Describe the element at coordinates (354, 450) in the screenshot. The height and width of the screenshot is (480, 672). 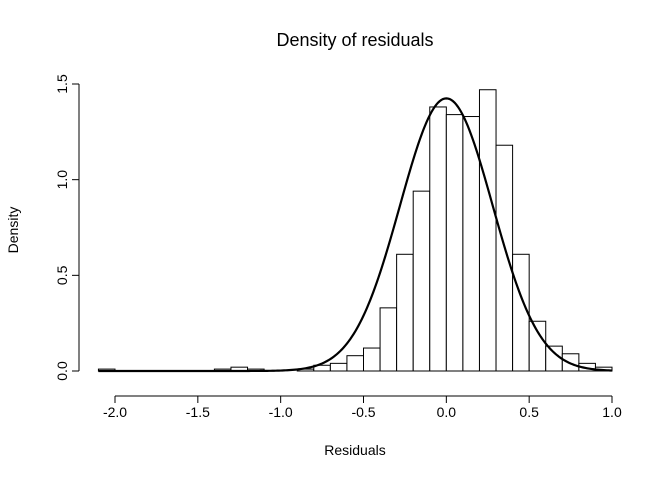
I see `x-axis-label: Residuals` at that location.